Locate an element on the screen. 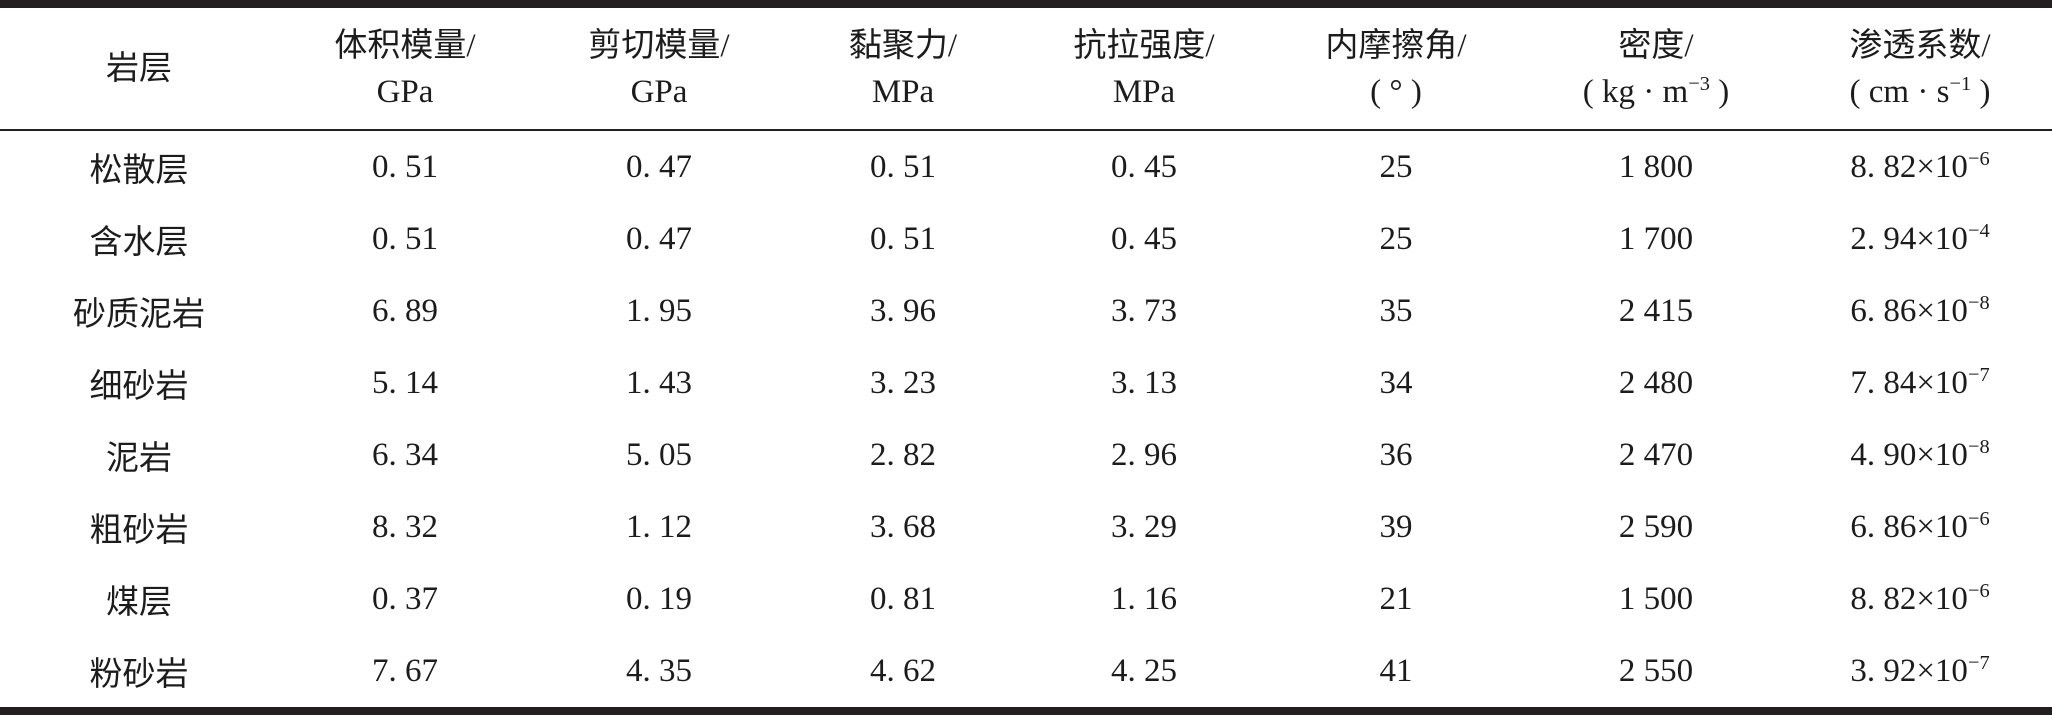 Image resolution: width=2052 pixels, height=720 pixels. cell-bulk-modulus: 6. 34 is located at coordinates (405, 454).